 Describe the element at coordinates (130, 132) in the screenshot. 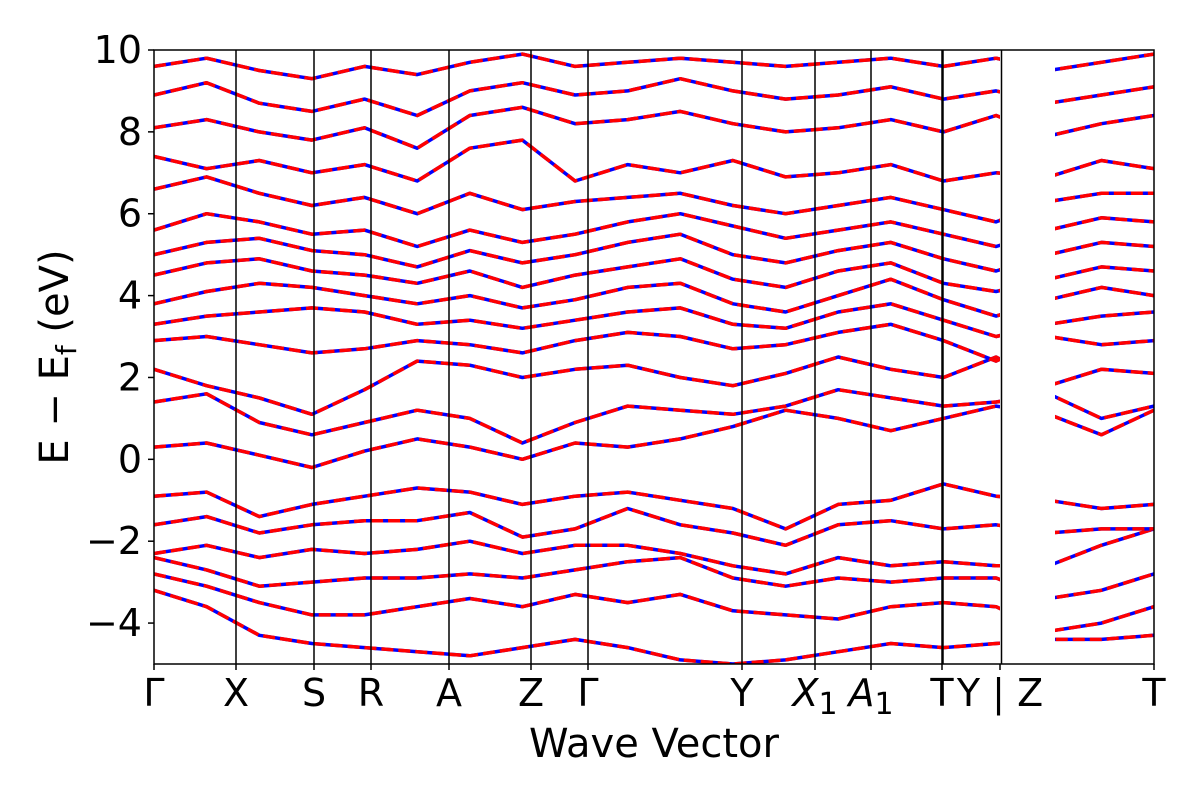

I see `y-tick-label-6: 8` at that location.